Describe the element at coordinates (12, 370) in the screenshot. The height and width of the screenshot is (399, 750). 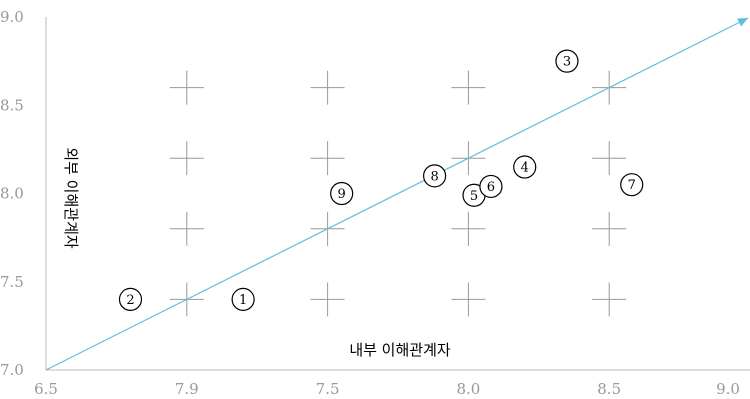
I see `y-tick-label: 7.0` at that location.